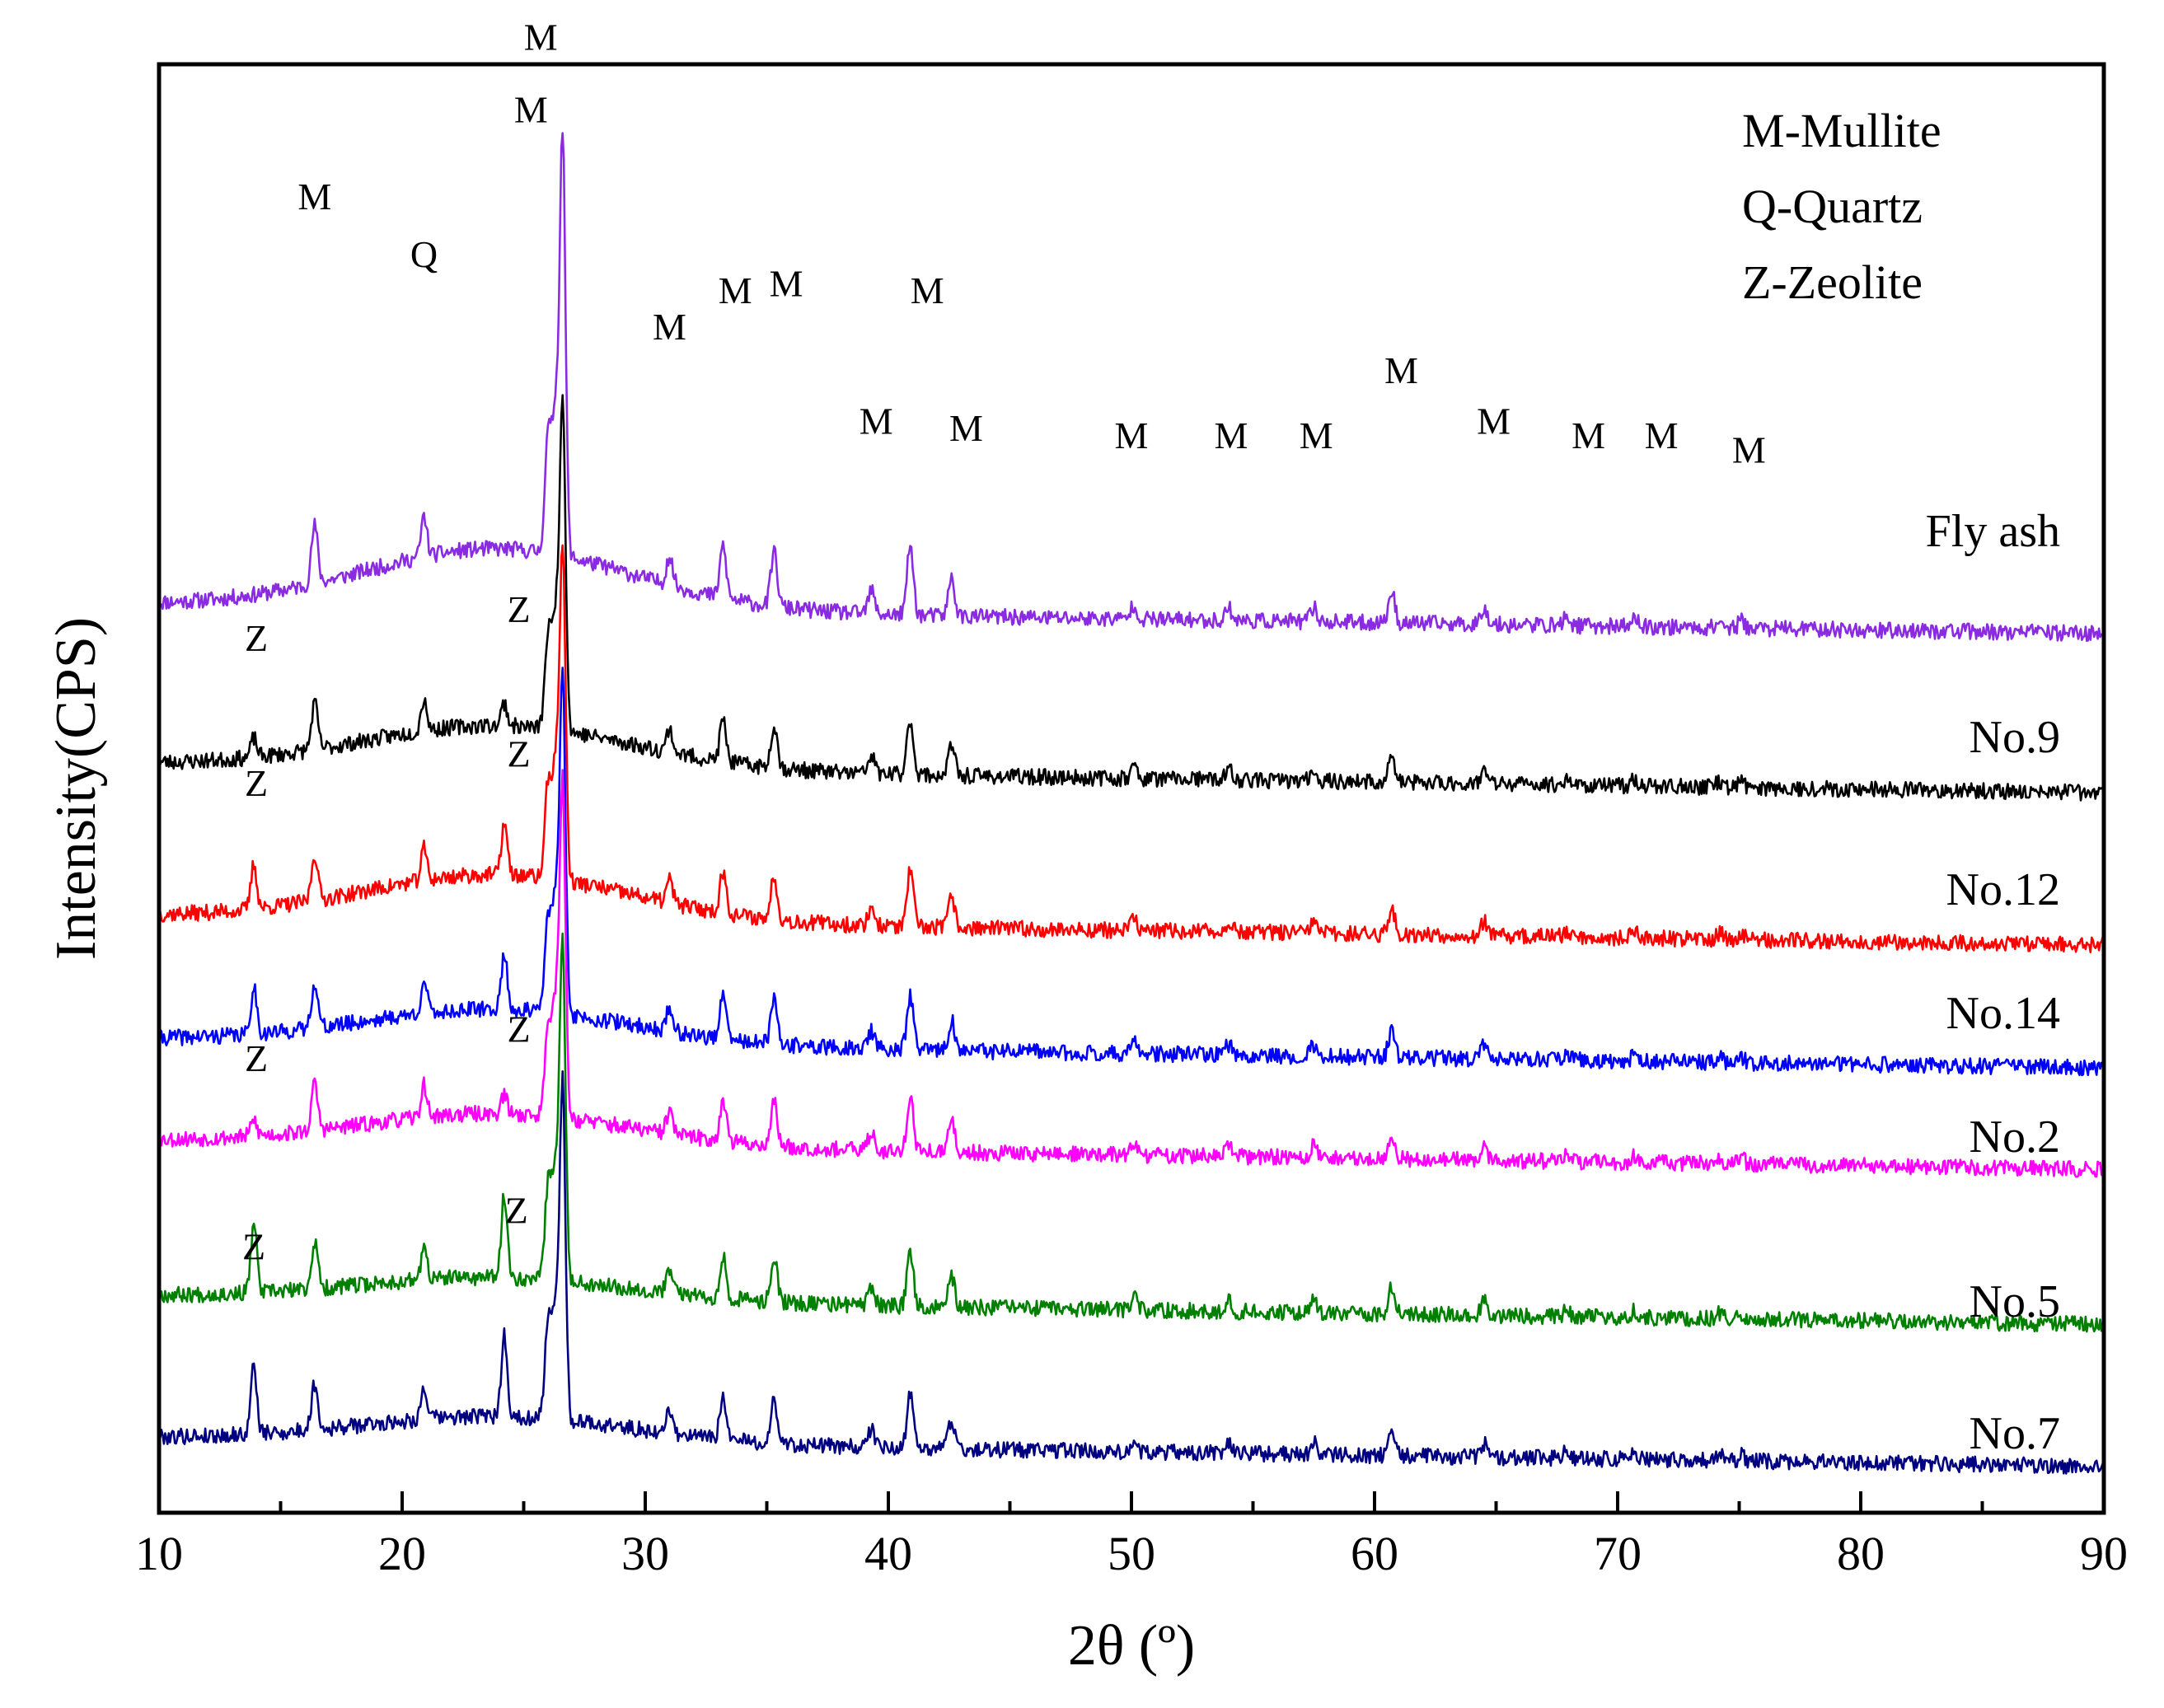  I want to click on x-tick-label: 50, so click(1131, 1553).